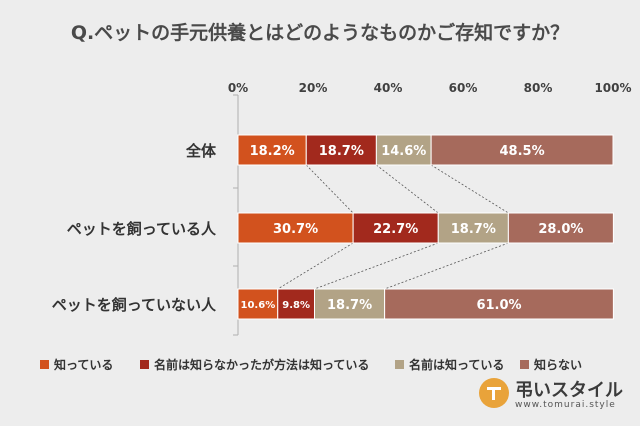 The height and width of the screenshot is (426, 640). I want to click on data-label: 22.7%, so click(395, 229).